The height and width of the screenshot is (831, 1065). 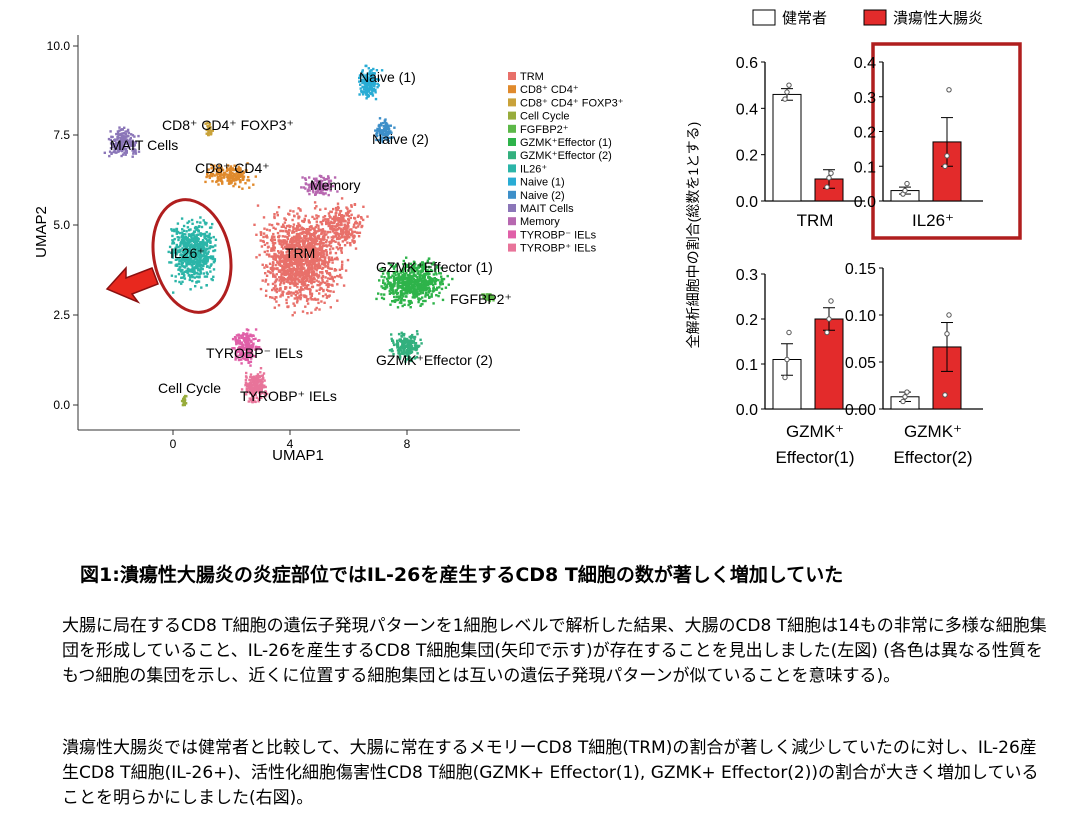 I want to click on umap-legend-label: Naive (2), so click(x=542, y=196).